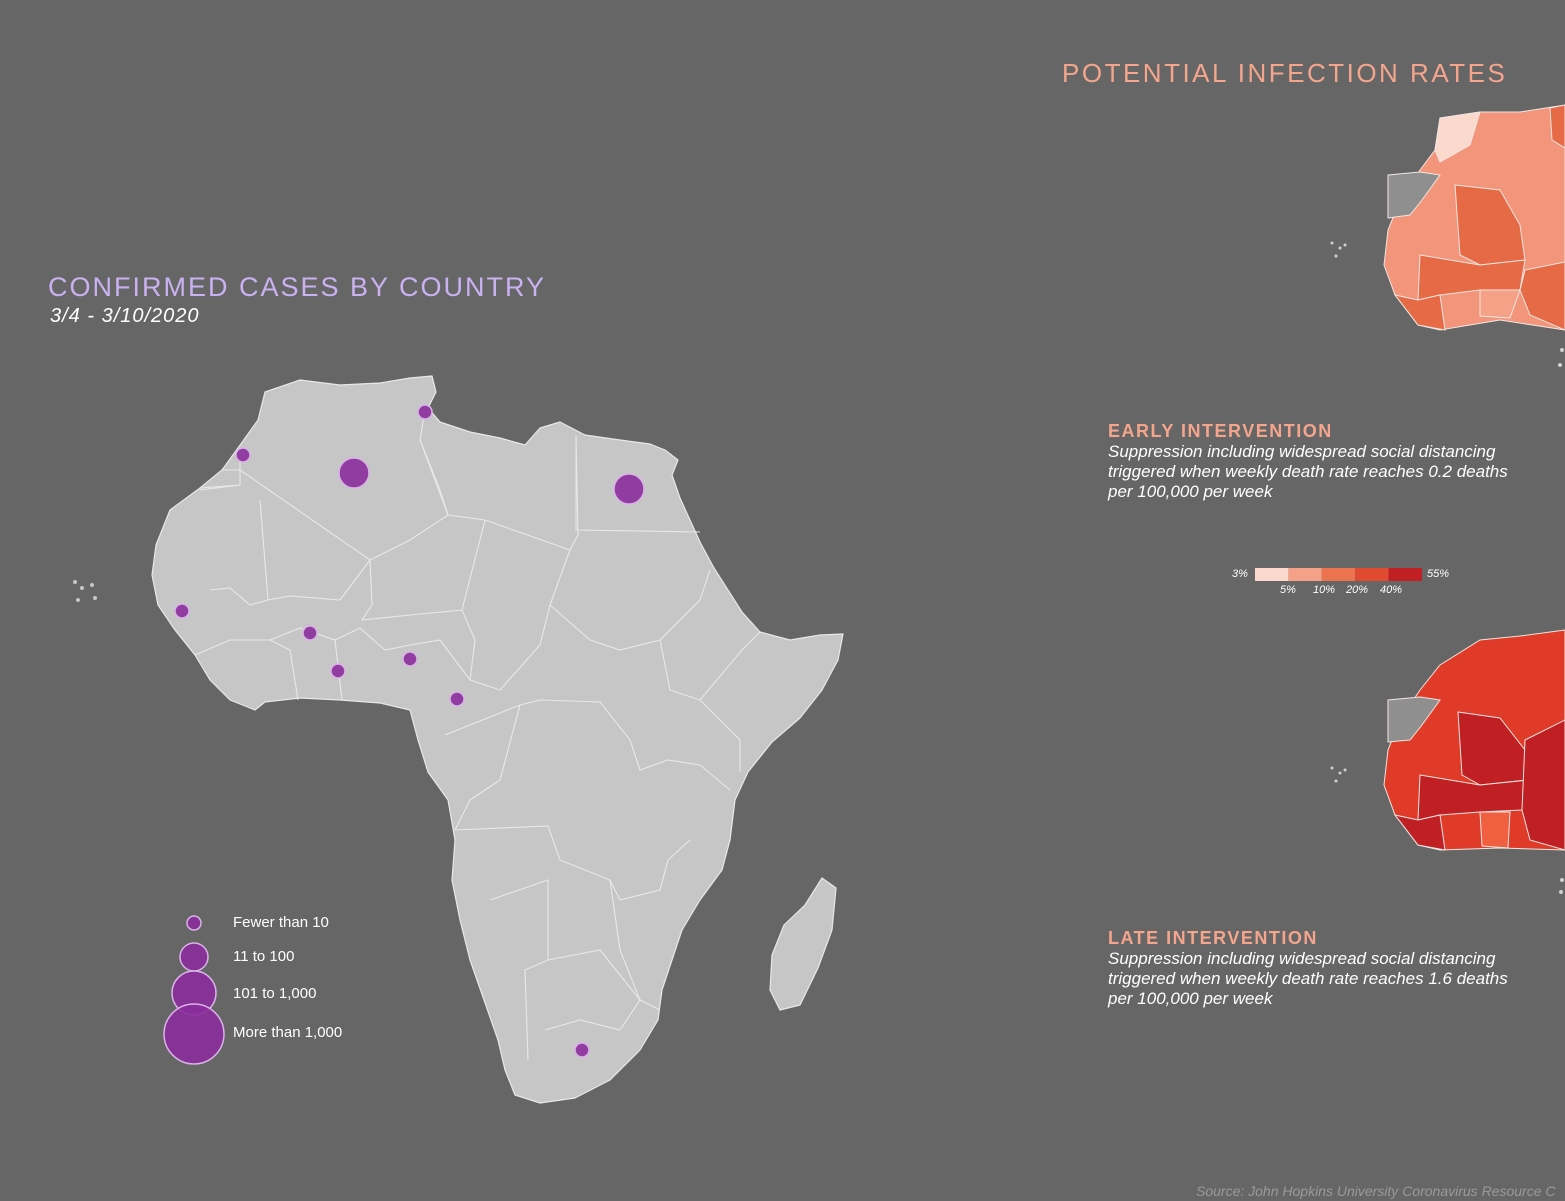 The width and height of the screenshot is (1565, 1201). What do you see at coordinates (1474, 217) in the screenshot?
I see `early-intervention-map` at bounding box center [1474, 217].